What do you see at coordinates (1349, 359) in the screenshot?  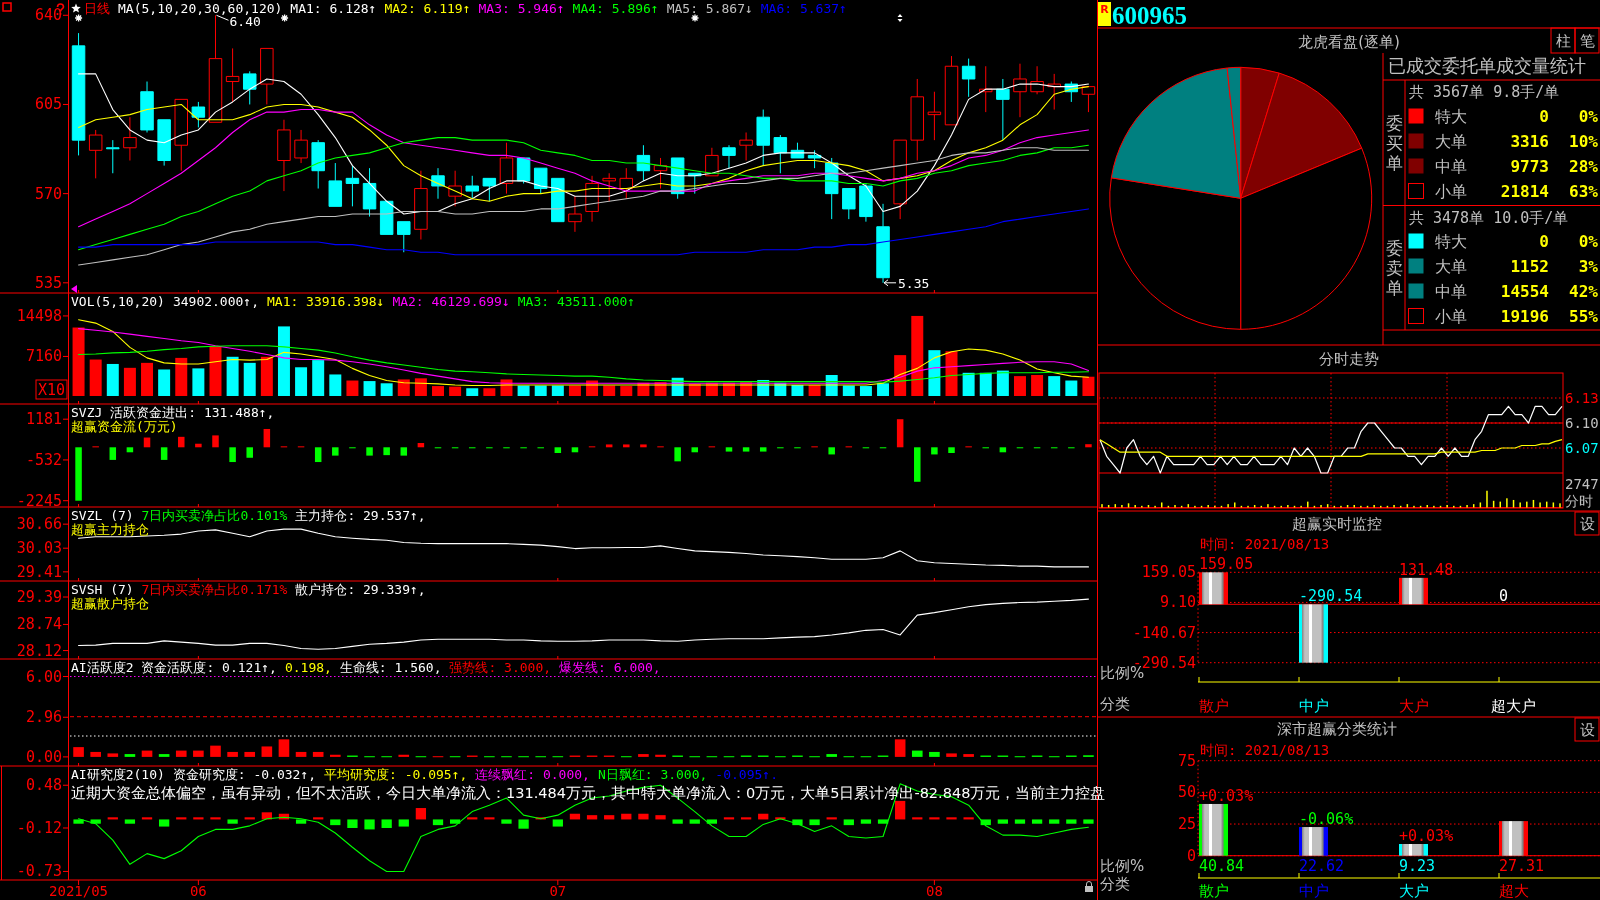 I see `chart-title: 分时走势` at bounding box center [1349, 359].